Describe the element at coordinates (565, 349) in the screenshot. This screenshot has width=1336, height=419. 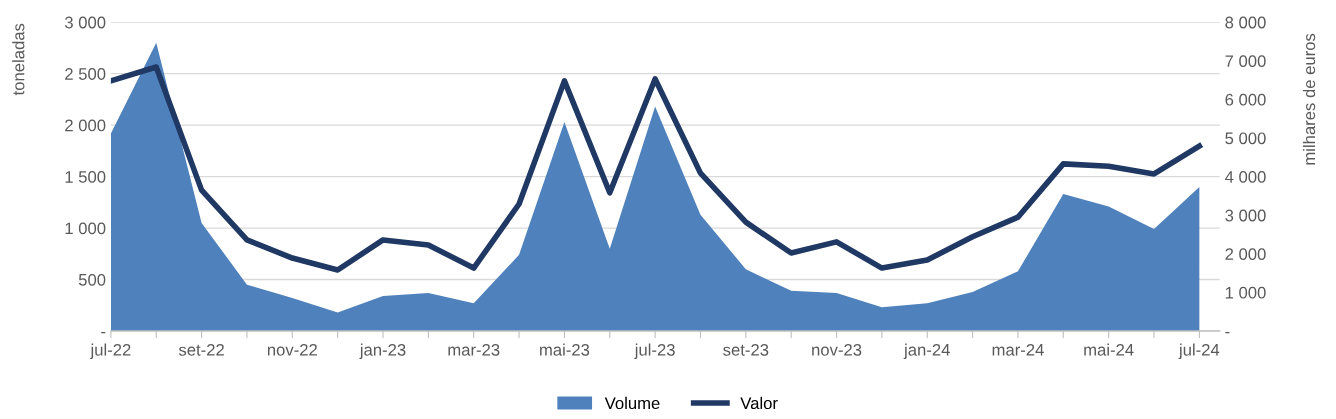
I see `x-tick-label: mai-23` at that location.